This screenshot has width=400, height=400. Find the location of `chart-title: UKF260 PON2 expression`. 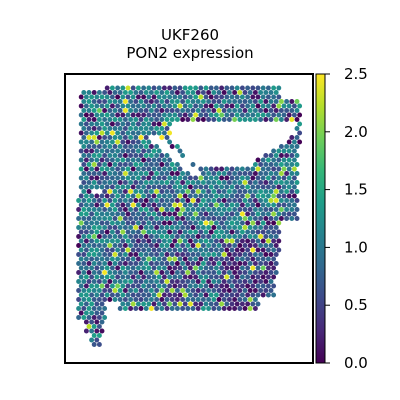

chart-title: UKF260 PON2 expression is located at coordinates (190, 44).